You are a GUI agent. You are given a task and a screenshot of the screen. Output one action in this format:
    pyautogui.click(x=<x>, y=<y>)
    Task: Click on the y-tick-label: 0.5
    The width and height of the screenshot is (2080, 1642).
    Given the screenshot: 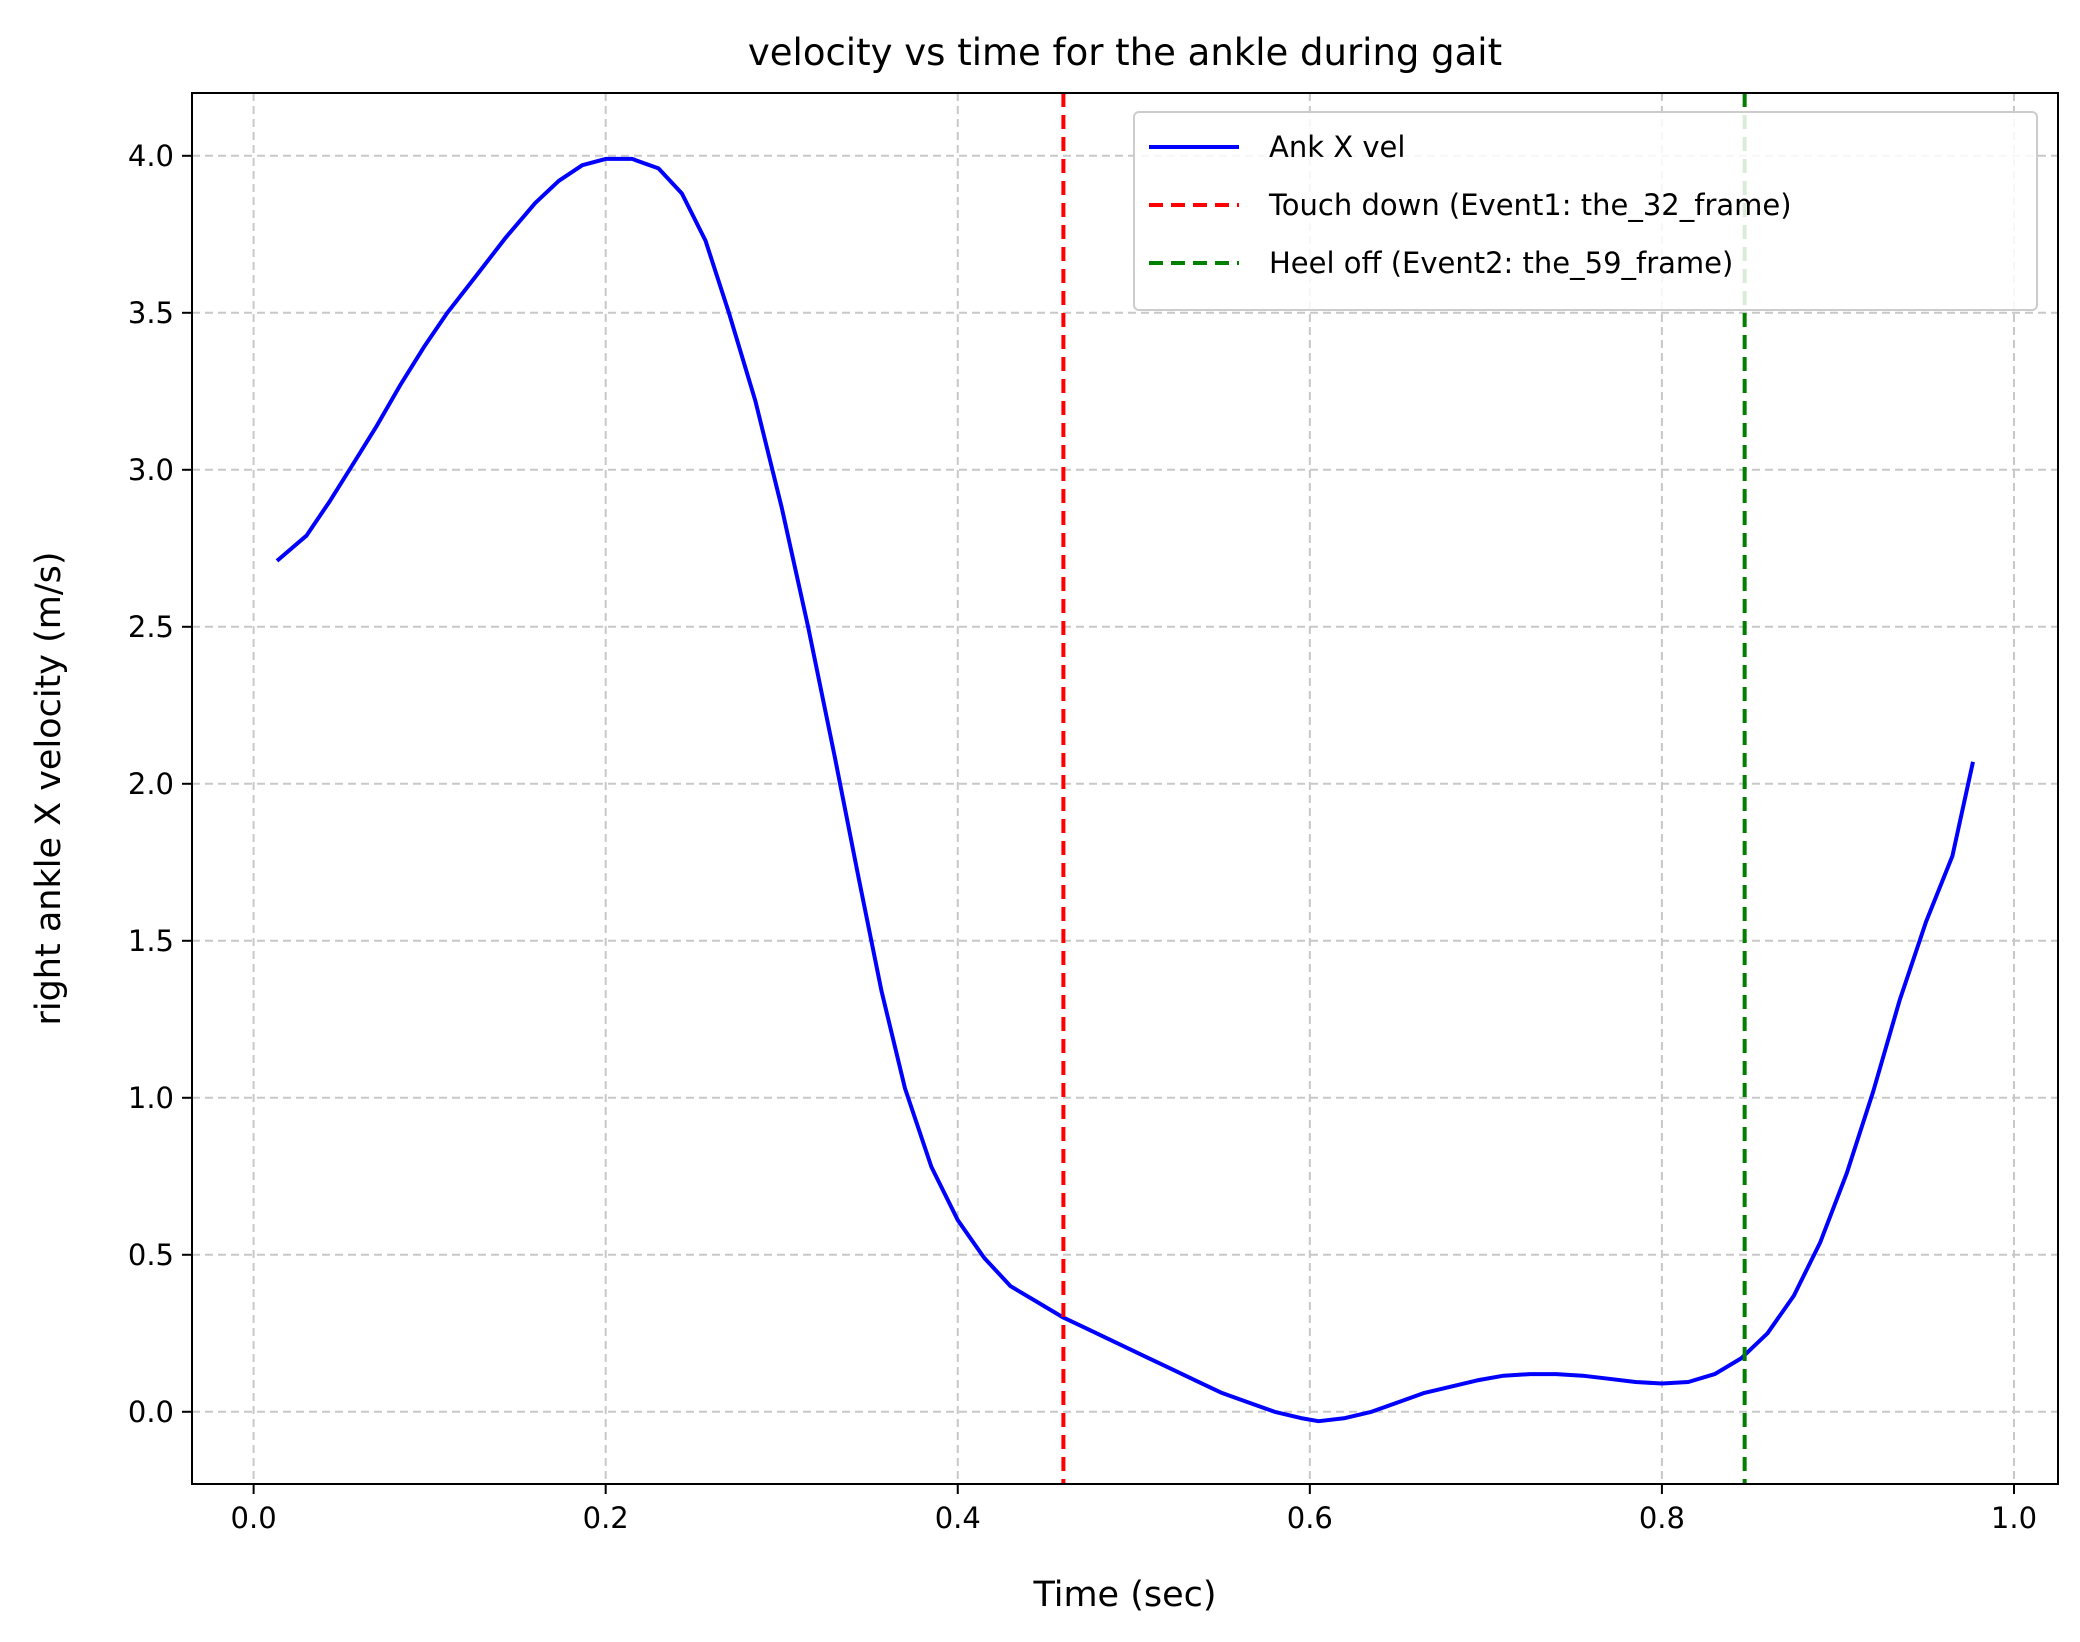 What is the action you would take?
    pyautogui.click(x=151, y=1255)
    